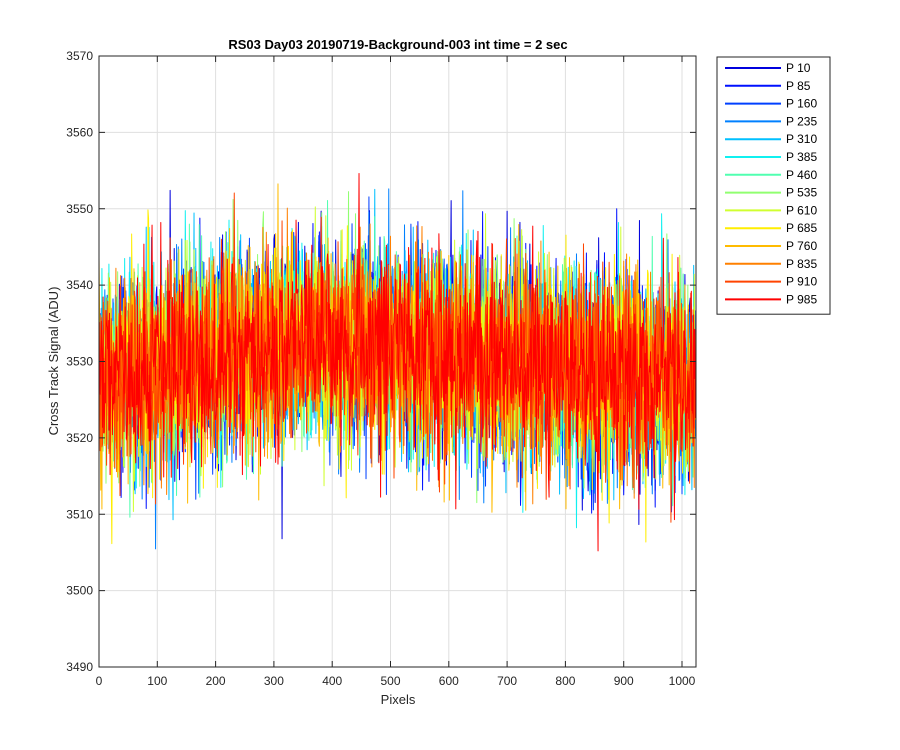 The width and height of the screenshot is (900, 750). Describe the element at coordinates (798, 68) in the screenshot. I see `legend-label: P 10` at that location.